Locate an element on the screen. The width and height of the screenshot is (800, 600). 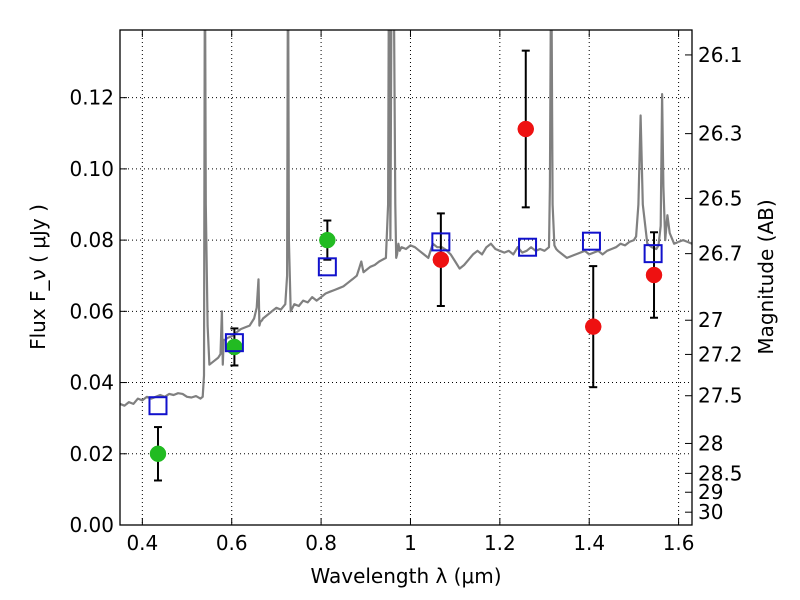
right-tick-label: 29 is located at coordinates (710, 492).